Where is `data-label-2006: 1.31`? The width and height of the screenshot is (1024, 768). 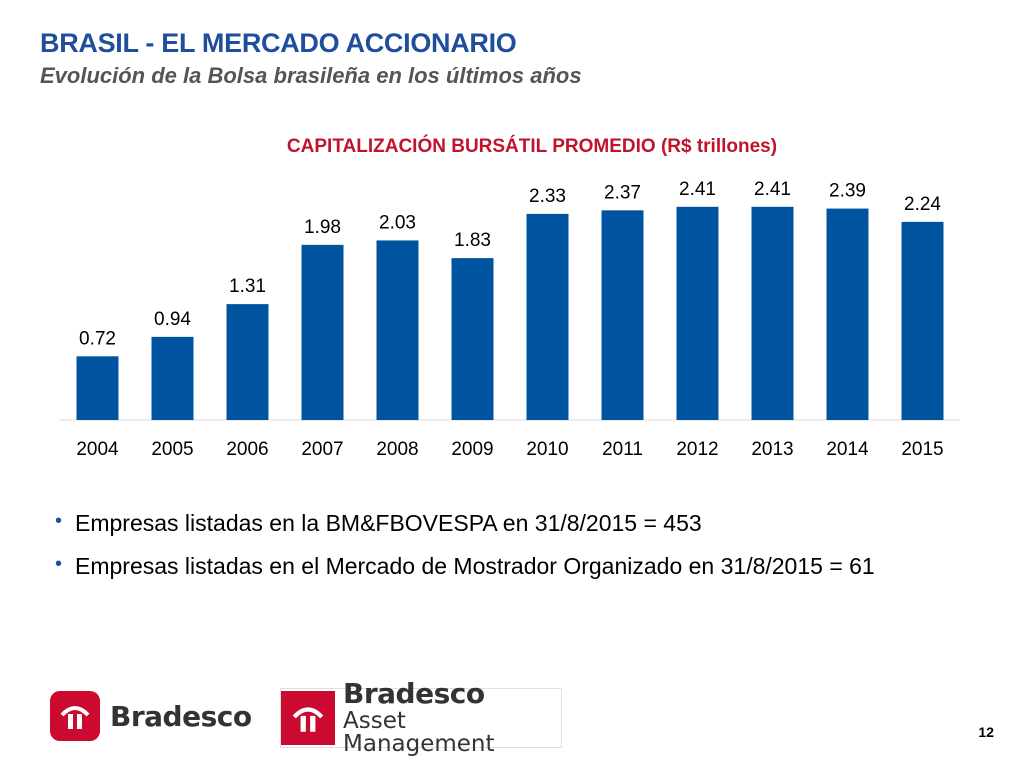
data-label-2006: 1.31 is located at coordinates (247, 286).